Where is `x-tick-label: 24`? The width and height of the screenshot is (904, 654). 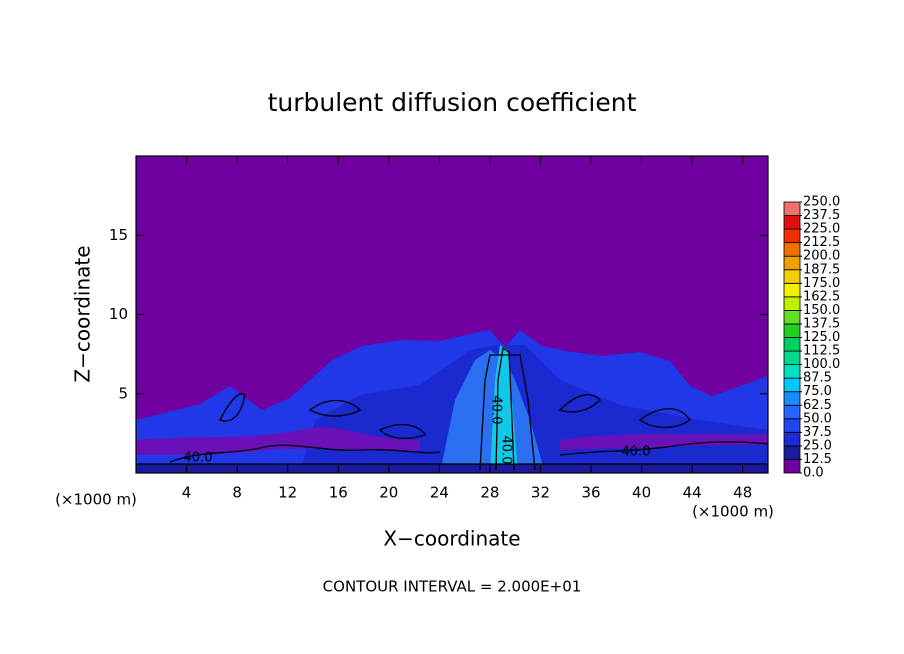
x-tick-label: 24 is located at coordinates (439, 493).